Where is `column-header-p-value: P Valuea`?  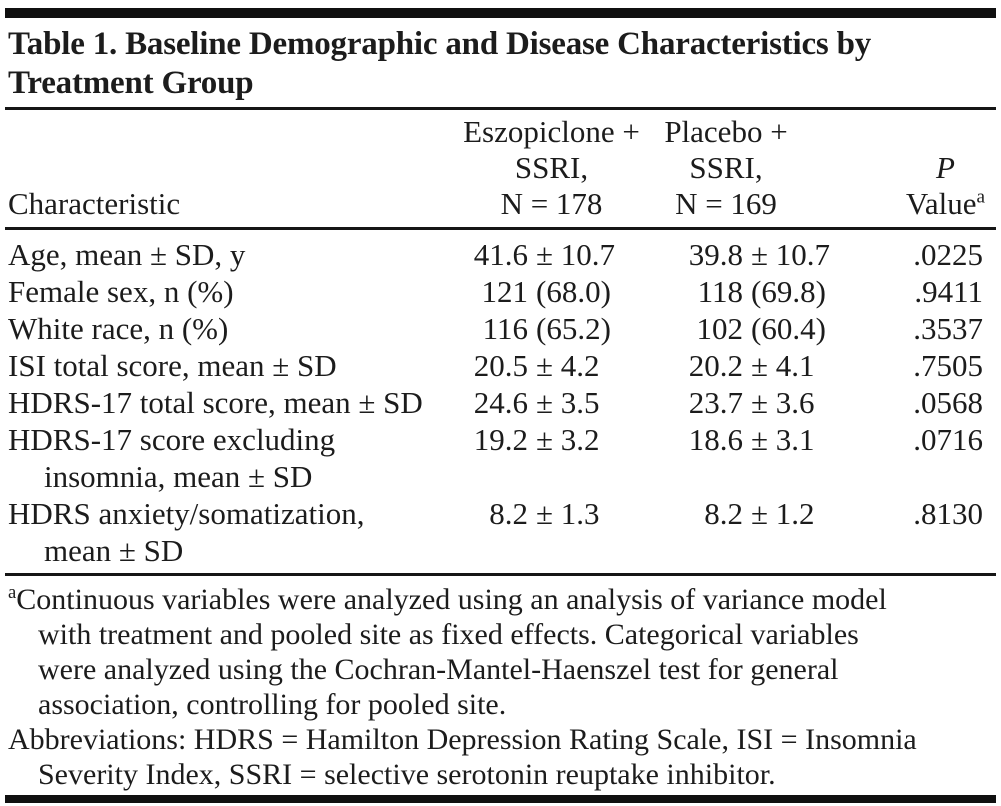
column-header-p-value: P Valuea is located at coordinates (933, 186).